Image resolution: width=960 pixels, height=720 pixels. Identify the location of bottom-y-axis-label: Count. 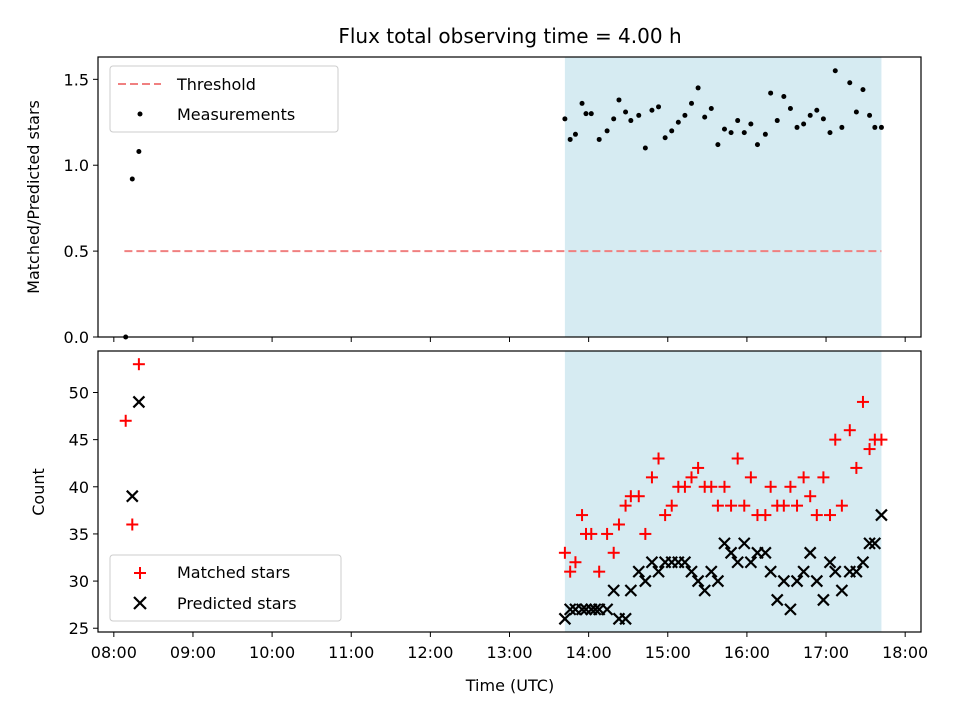
(38, 492).